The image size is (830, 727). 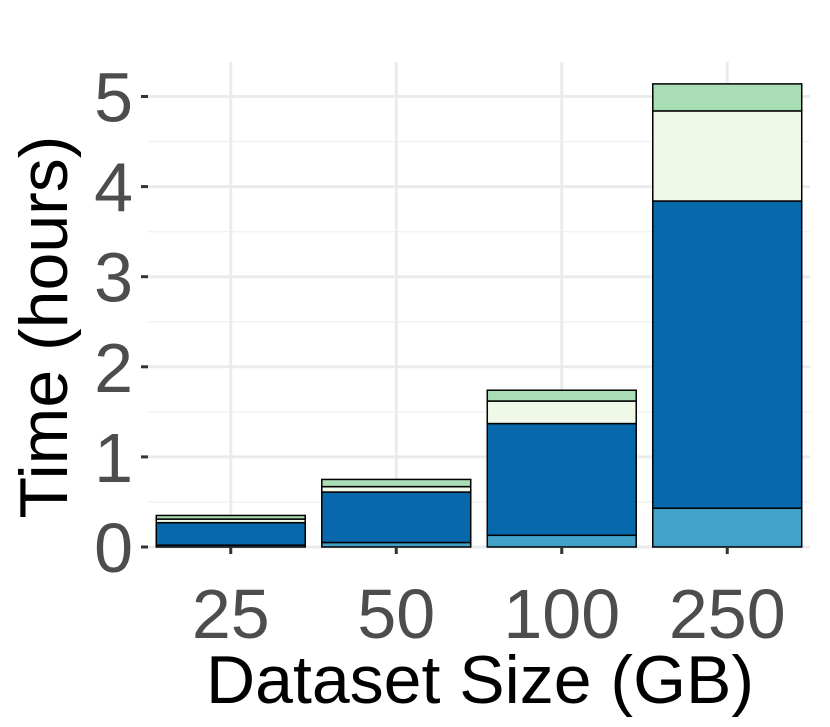 What do you see at coordinates (44, 327) in the screenshot?
I see `y-axis-title: Time (hours)` at bounding box center [44, 327].